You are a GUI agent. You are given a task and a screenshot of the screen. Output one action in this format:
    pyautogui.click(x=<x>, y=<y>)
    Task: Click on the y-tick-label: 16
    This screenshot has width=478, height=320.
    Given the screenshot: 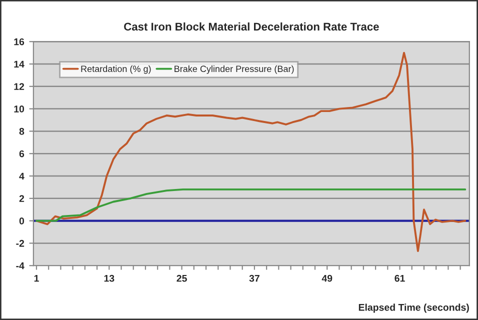 What is the action you would take?
    pyautogui.click(x=19, y=42)
    